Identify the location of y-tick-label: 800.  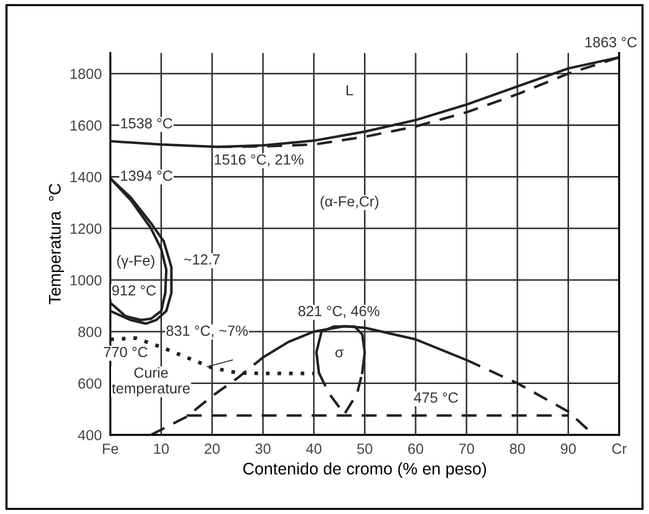
(90, 332).